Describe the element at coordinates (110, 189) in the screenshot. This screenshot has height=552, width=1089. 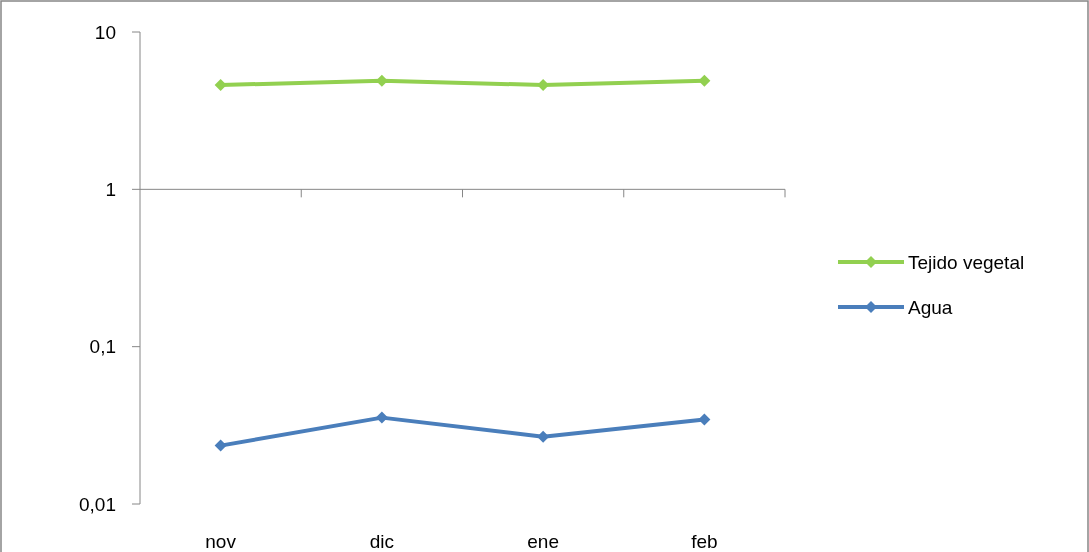
I see `y-tick-label: 1` at that location.